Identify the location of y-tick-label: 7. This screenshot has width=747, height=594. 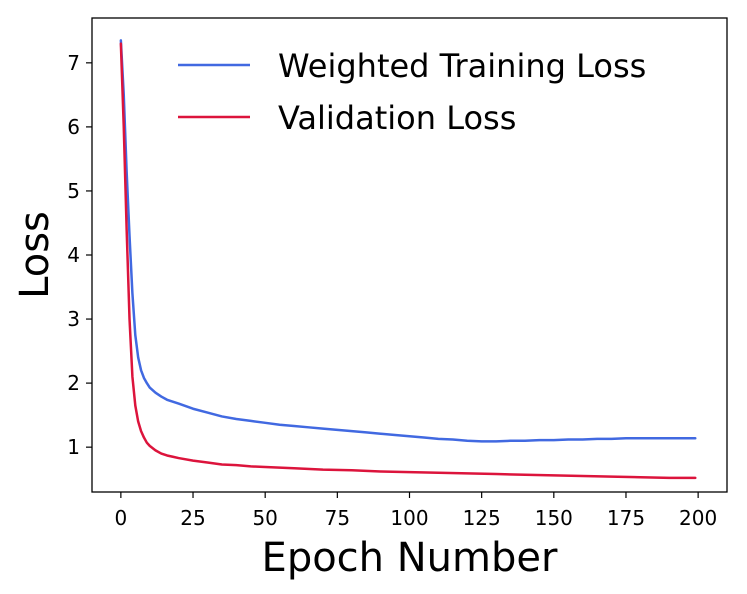
(73, 63).